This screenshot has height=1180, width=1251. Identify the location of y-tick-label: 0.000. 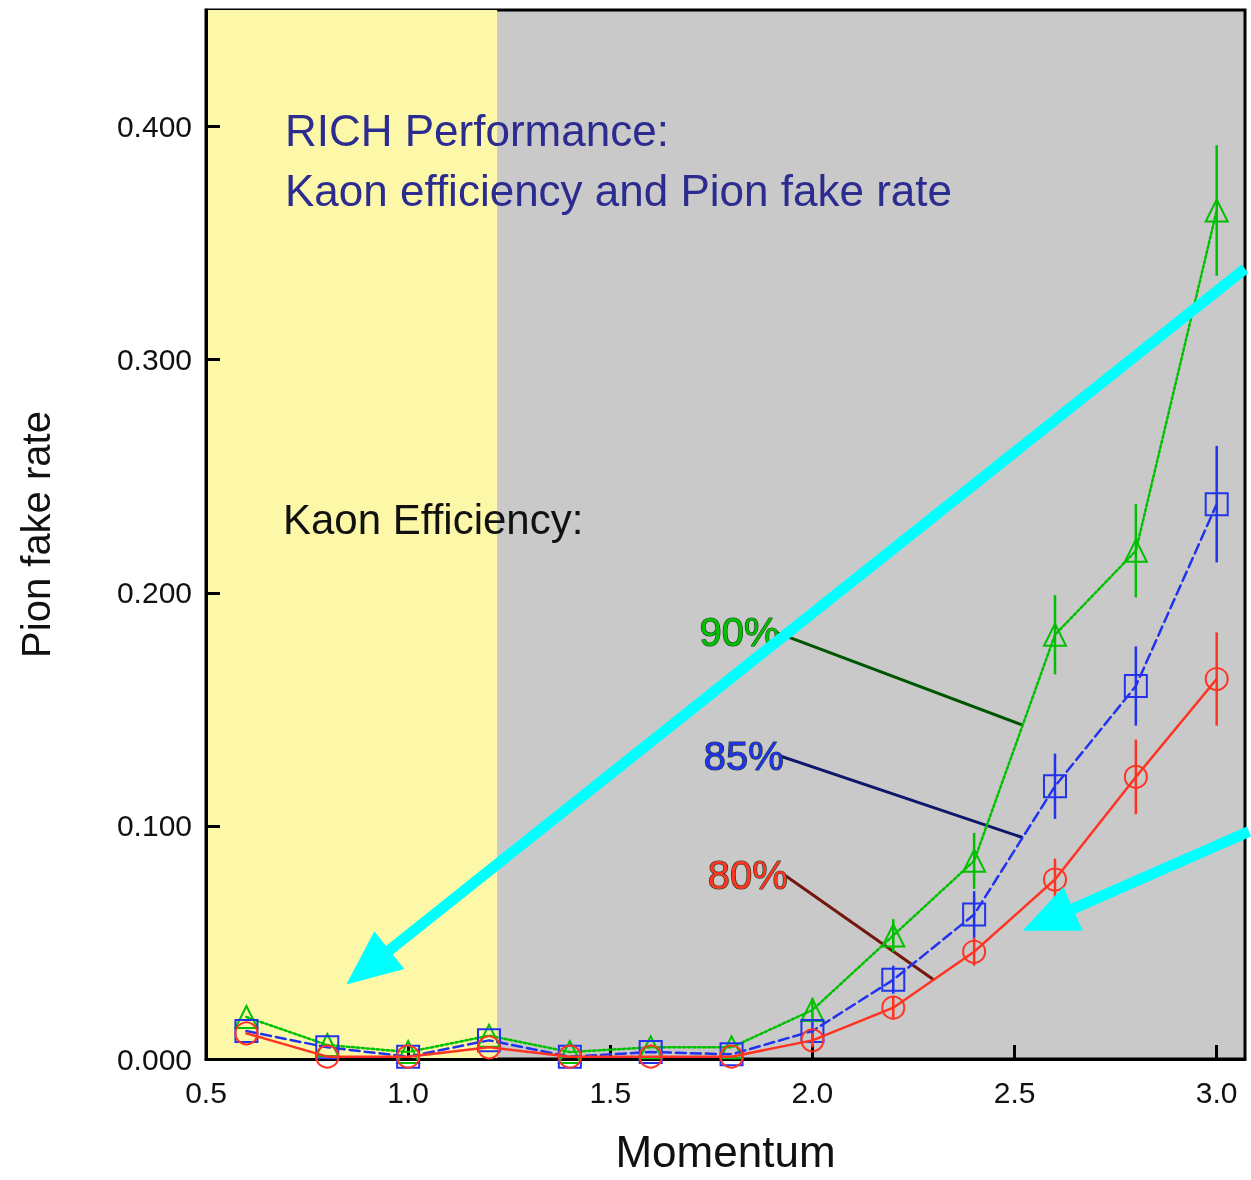
(154, 1059).